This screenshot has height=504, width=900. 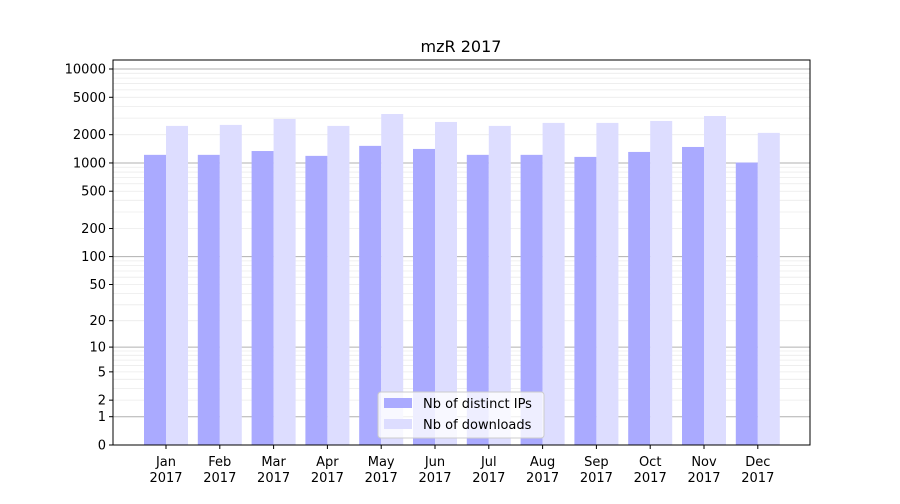 I want to click on y-tick-label: 2, so click(x=102, y=401).